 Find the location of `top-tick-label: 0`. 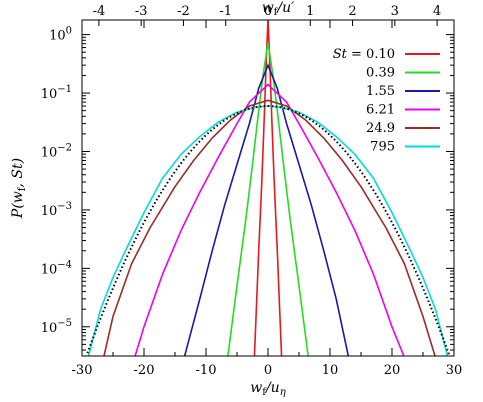

top-tick-label: 0 is located at coordinates (268, 11).